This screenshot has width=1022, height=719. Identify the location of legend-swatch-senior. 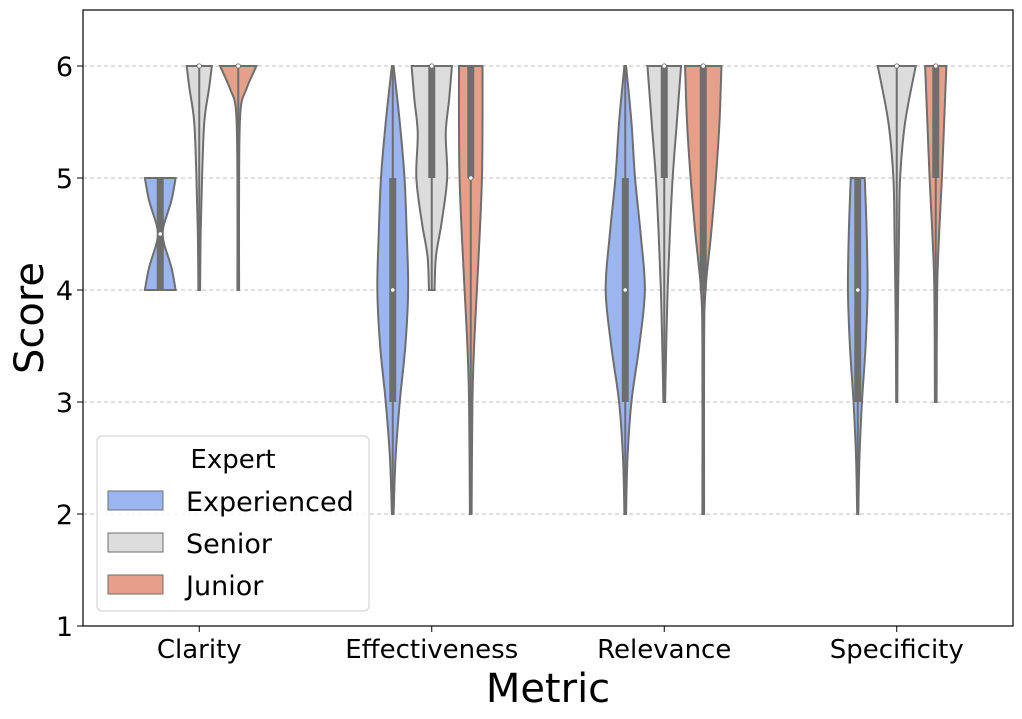
(135, 542).